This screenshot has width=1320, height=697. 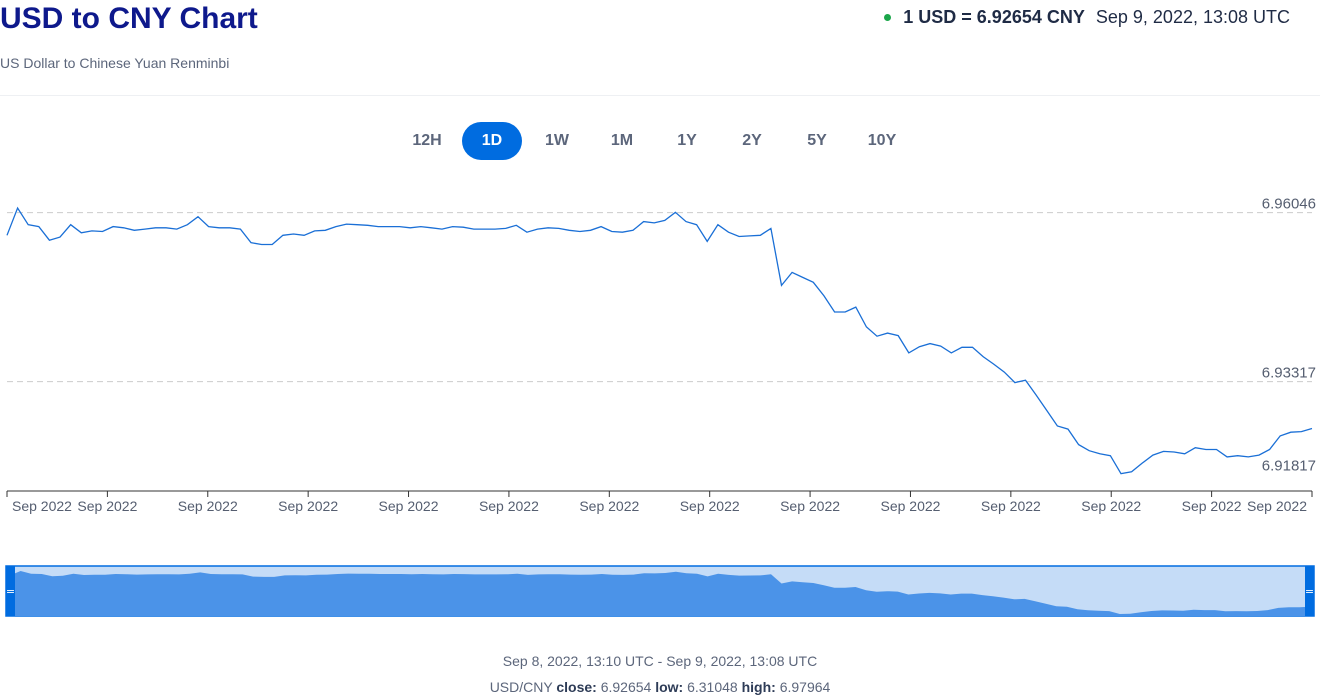 I want to click on y-tick-label: 6.91817, so click(x=1289, y=465).